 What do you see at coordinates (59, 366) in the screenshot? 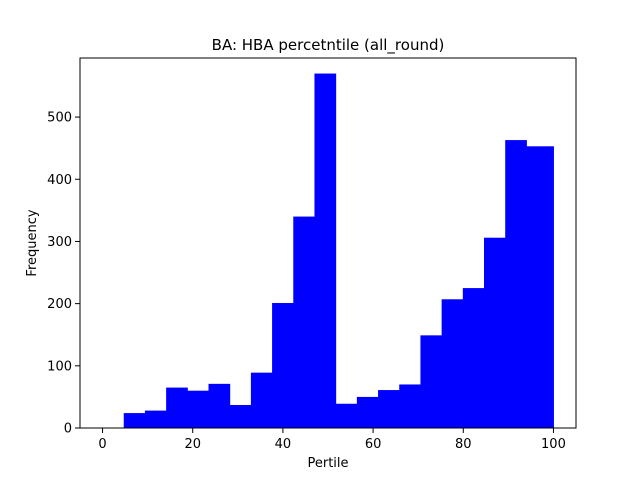
I see `y-tick-label: 100` at bounding box center [59, 366].